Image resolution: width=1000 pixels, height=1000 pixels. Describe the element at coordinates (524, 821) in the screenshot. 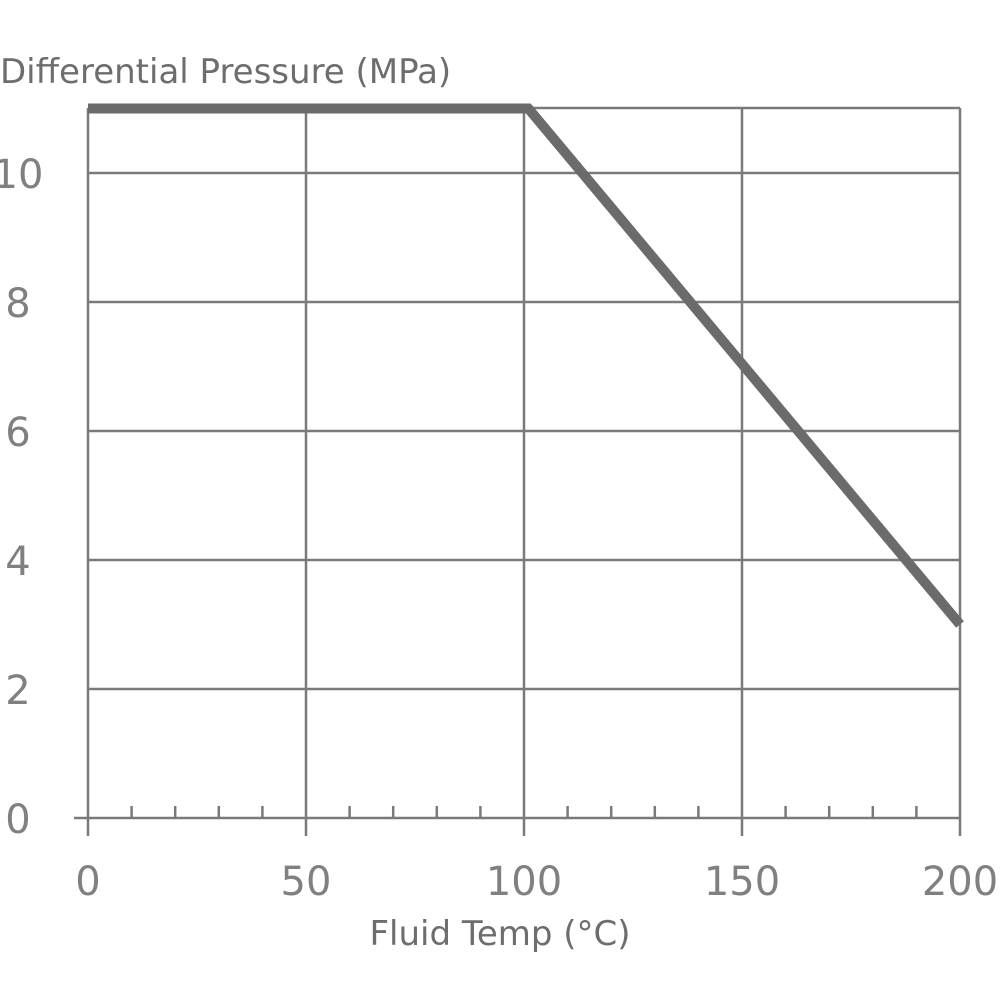

I see `x-axis-minor-ticks` at that location.